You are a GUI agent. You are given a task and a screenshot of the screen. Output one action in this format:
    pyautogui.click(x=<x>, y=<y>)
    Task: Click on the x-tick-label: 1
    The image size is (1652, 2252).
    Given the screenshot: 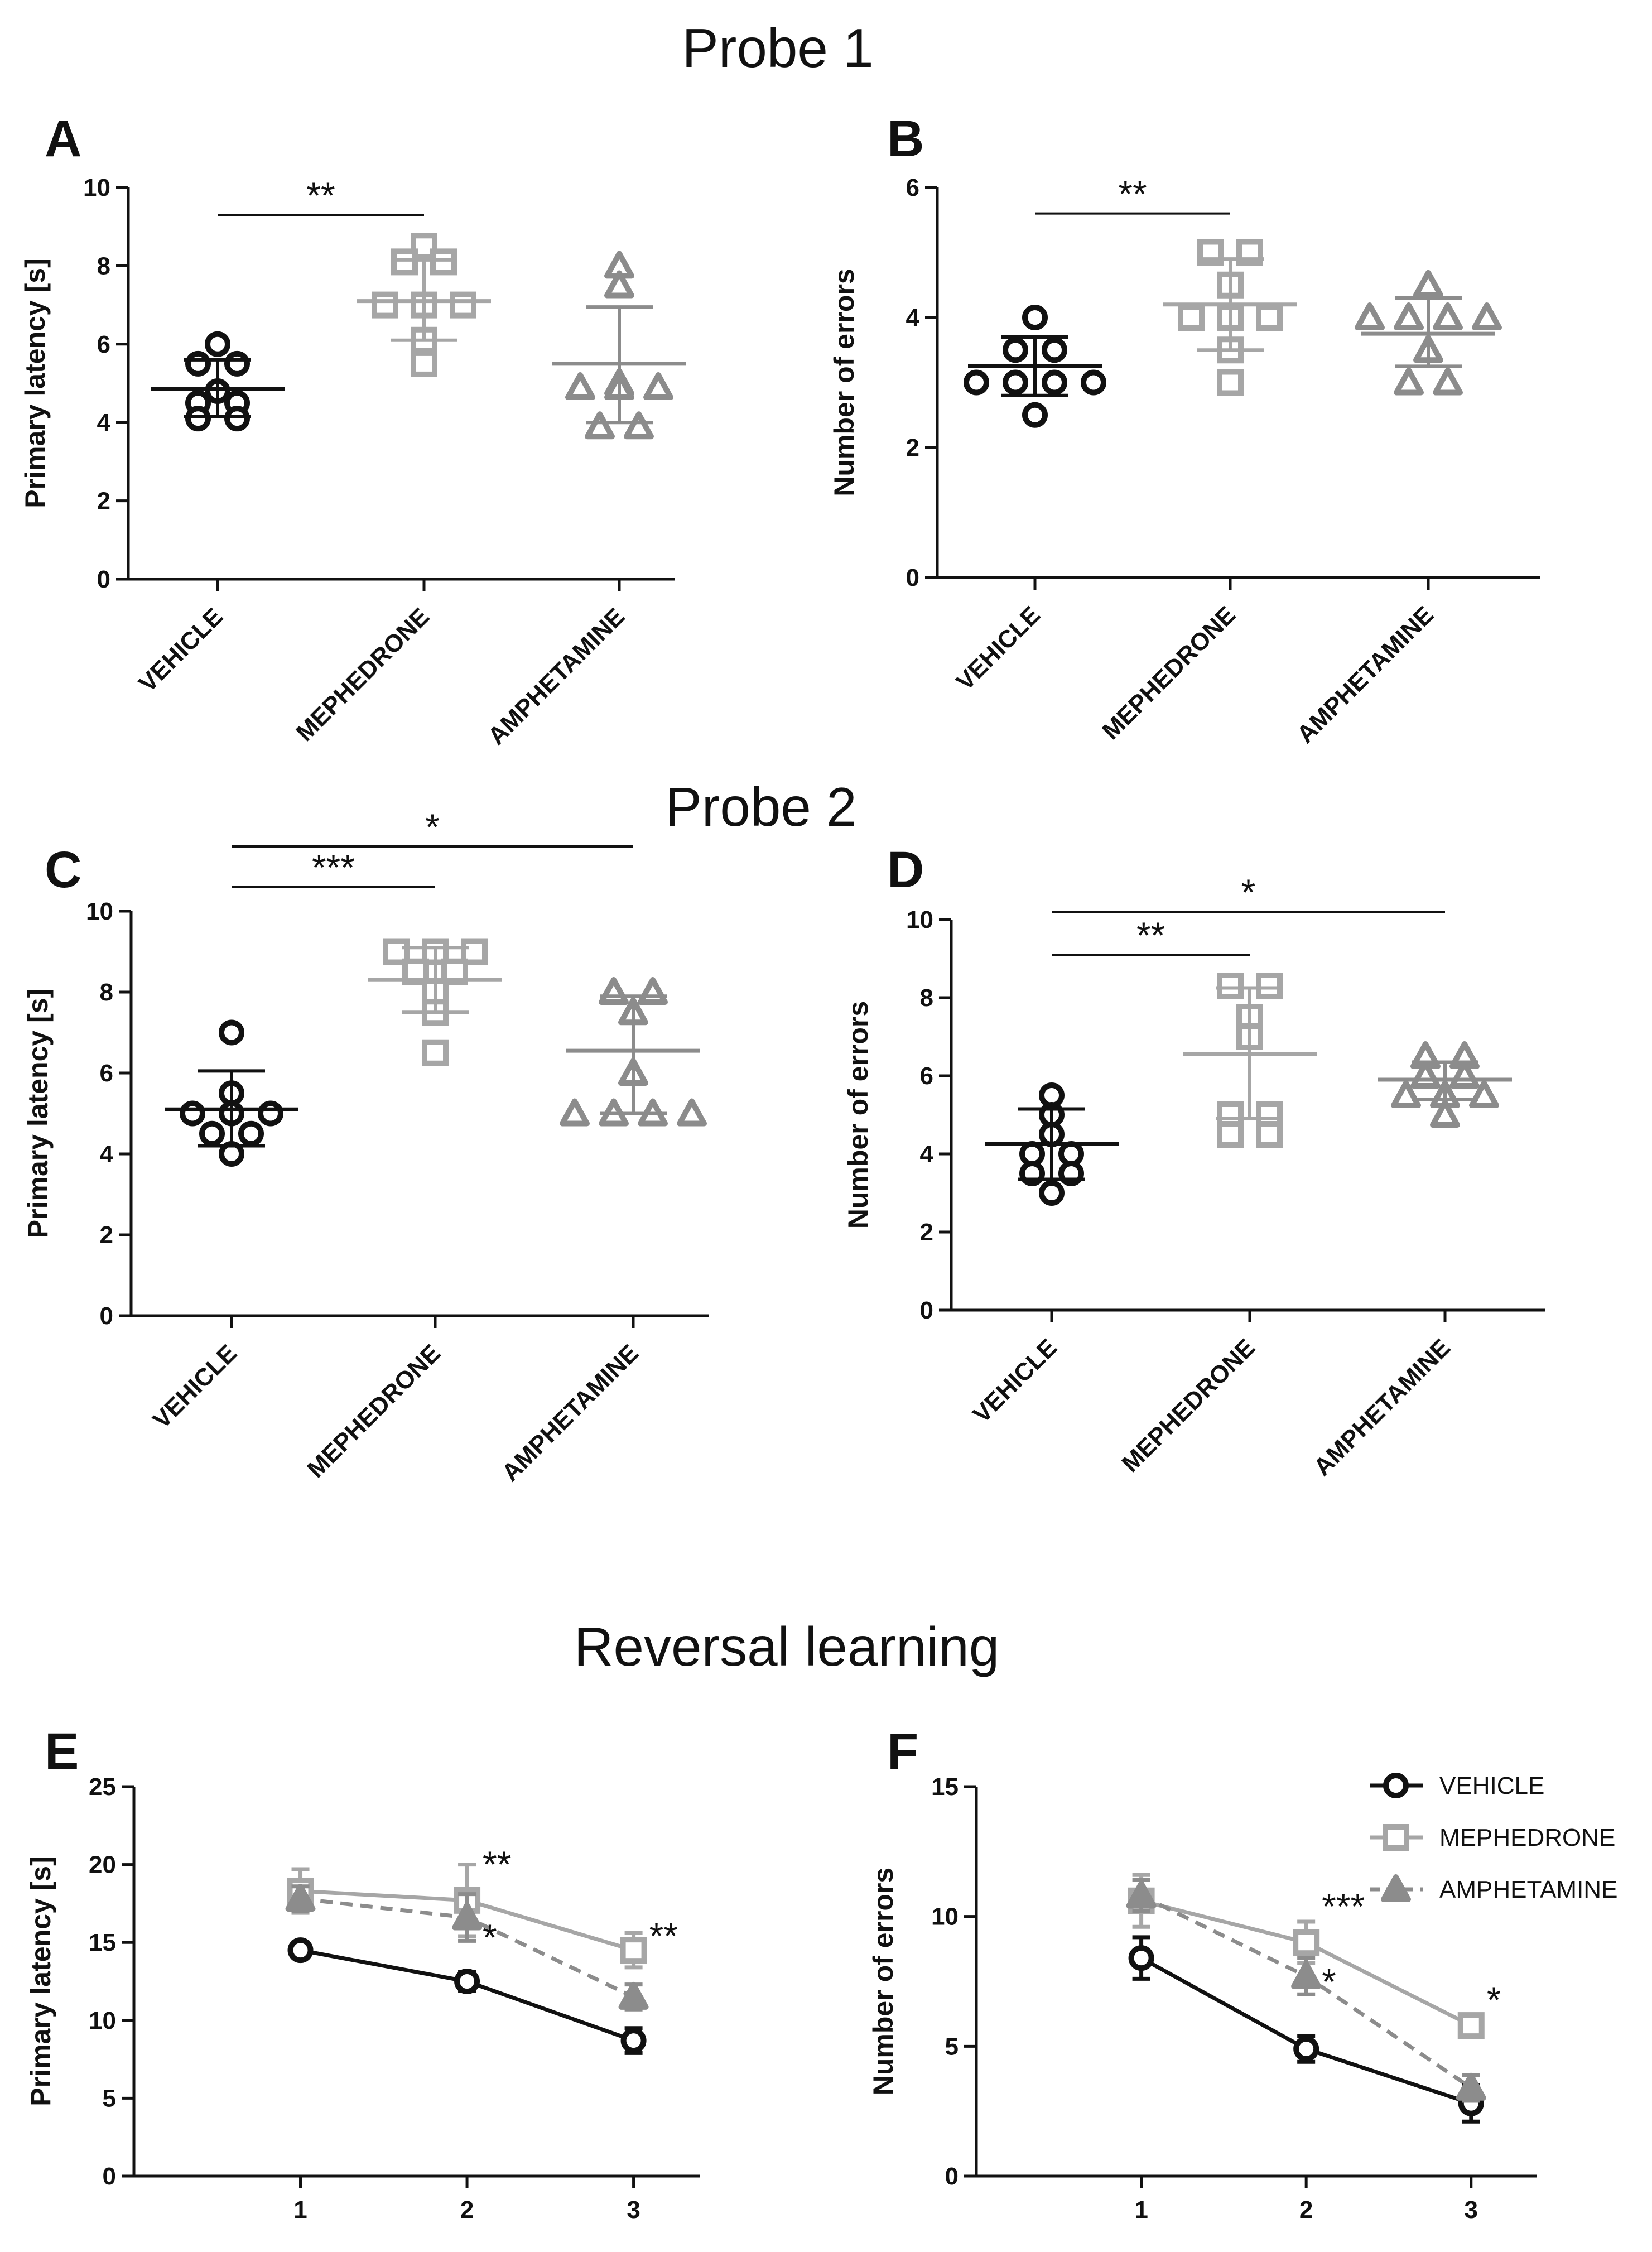 What is the action you would take?
    pyautogui.click(x=1141, y=2210)
    